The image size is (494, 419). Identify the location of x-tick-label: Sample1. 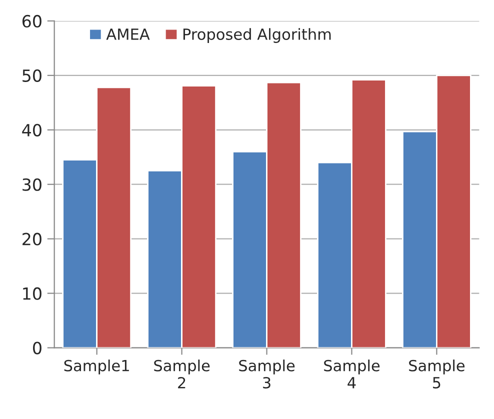
(96, 367).